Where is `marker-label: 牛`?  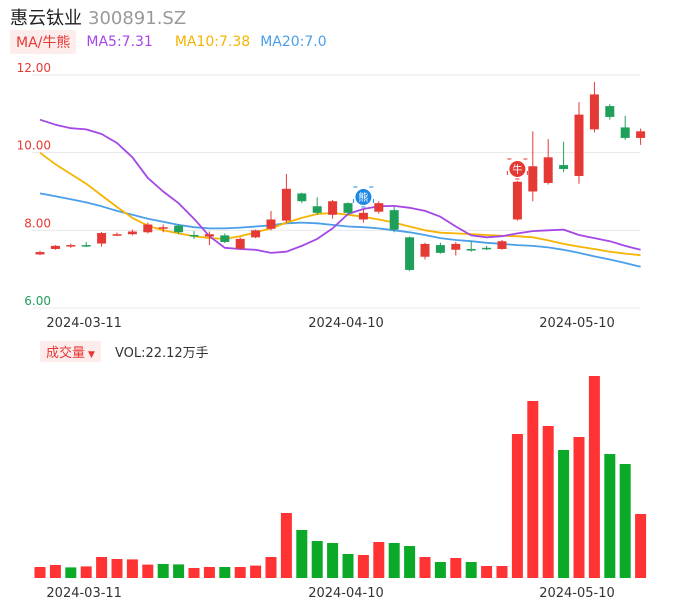
marker-label: 牛 is located at coordinates (517, 169).